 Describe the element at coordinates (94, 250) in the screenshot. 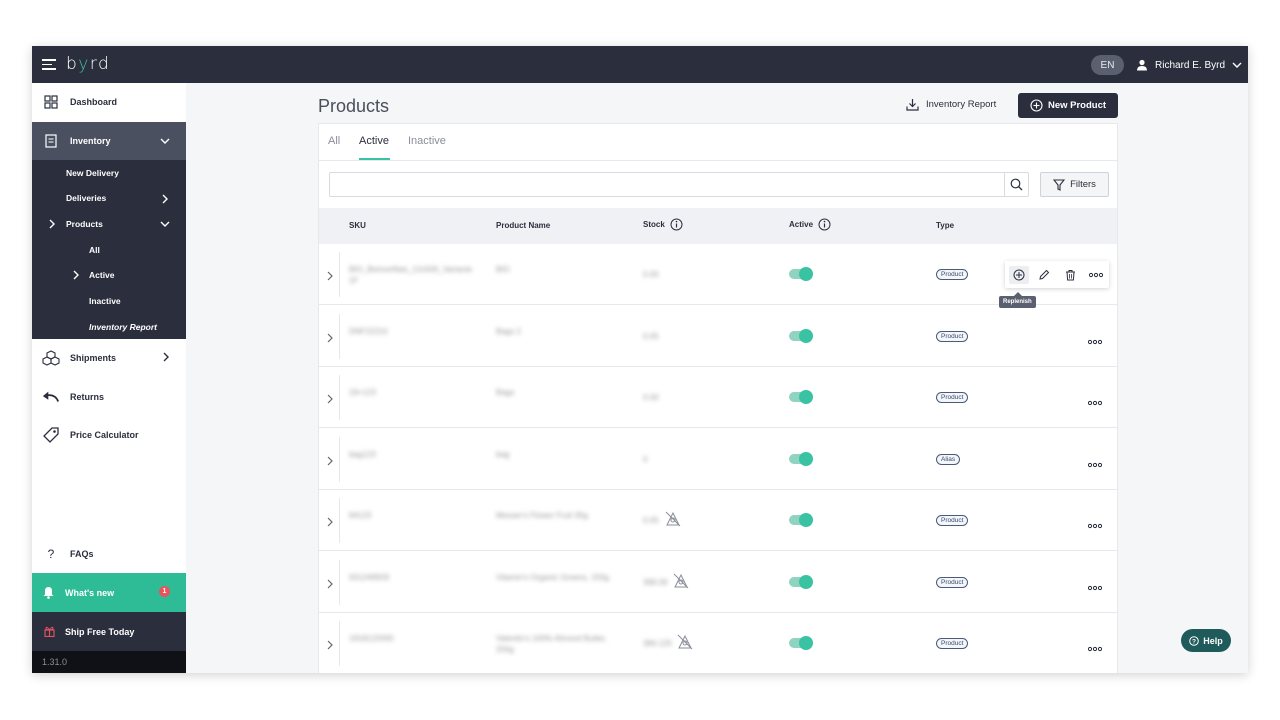

I see `sidebar-item-all: All` at that location.